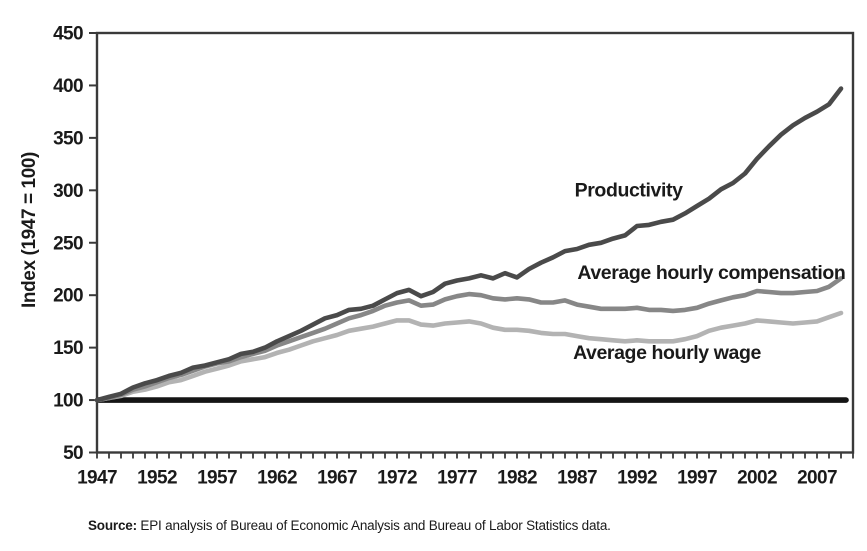 The image size is (867, 551). I want to click on x-axis-tick-label: 1997, so click(697, 478).